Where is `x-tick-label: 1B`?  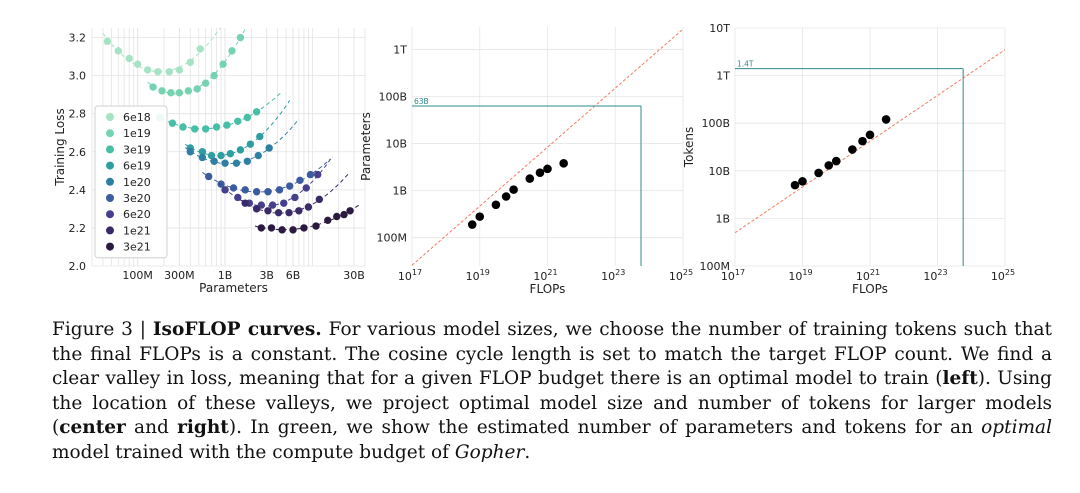 x-tick-label: 1B is located at coordinates (225, 275).